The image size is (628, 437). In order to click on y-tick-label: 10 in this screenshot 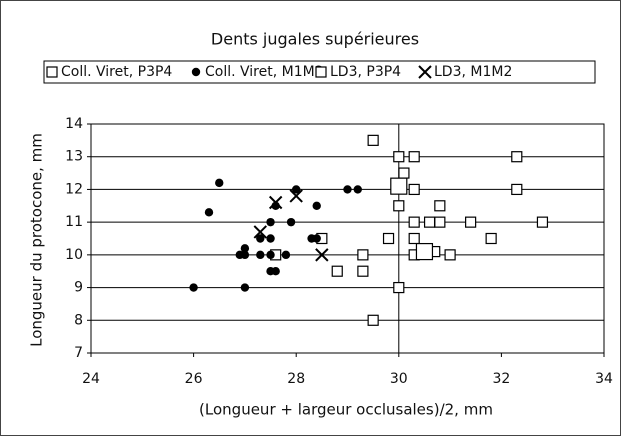, I will do `click(74, 255)`.